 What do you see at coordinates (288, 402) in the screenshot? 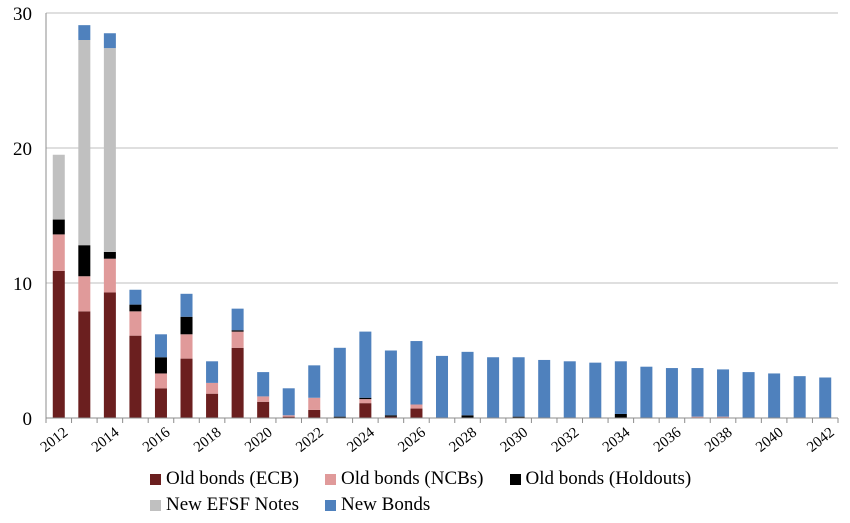
I see `bar-segment-new-bonds-2021` at bounding box center [288, 402].